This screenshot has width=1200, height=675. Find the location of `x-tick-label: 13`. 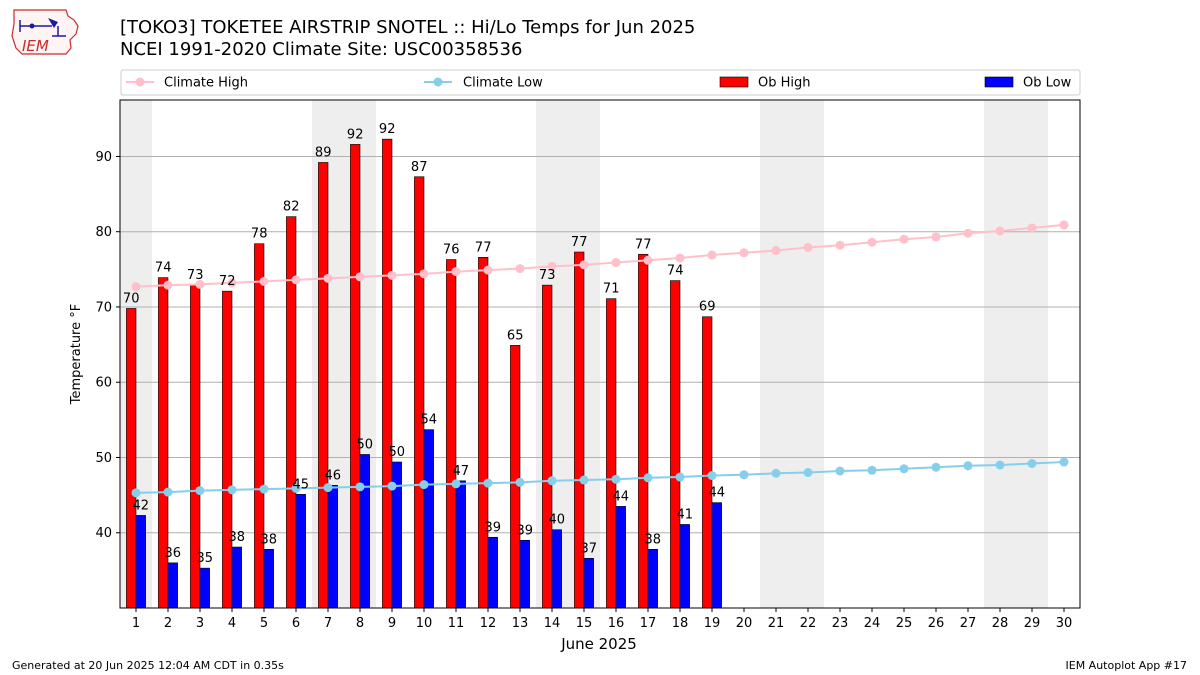

x-tick-label: 13 is located at coordinates (520, 623).